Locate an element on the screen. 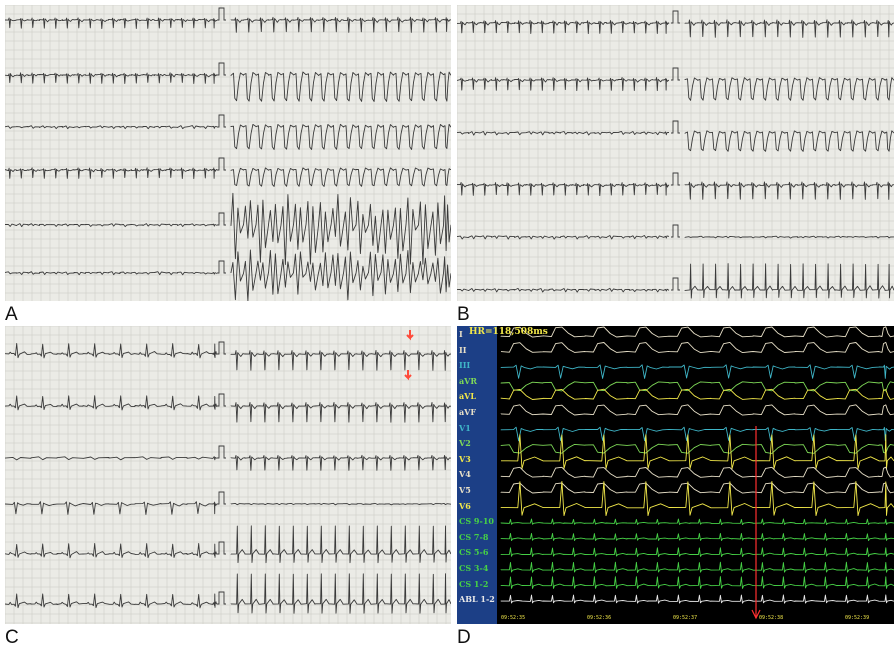  channel-label: V6 is located at coordinates (465, 506).